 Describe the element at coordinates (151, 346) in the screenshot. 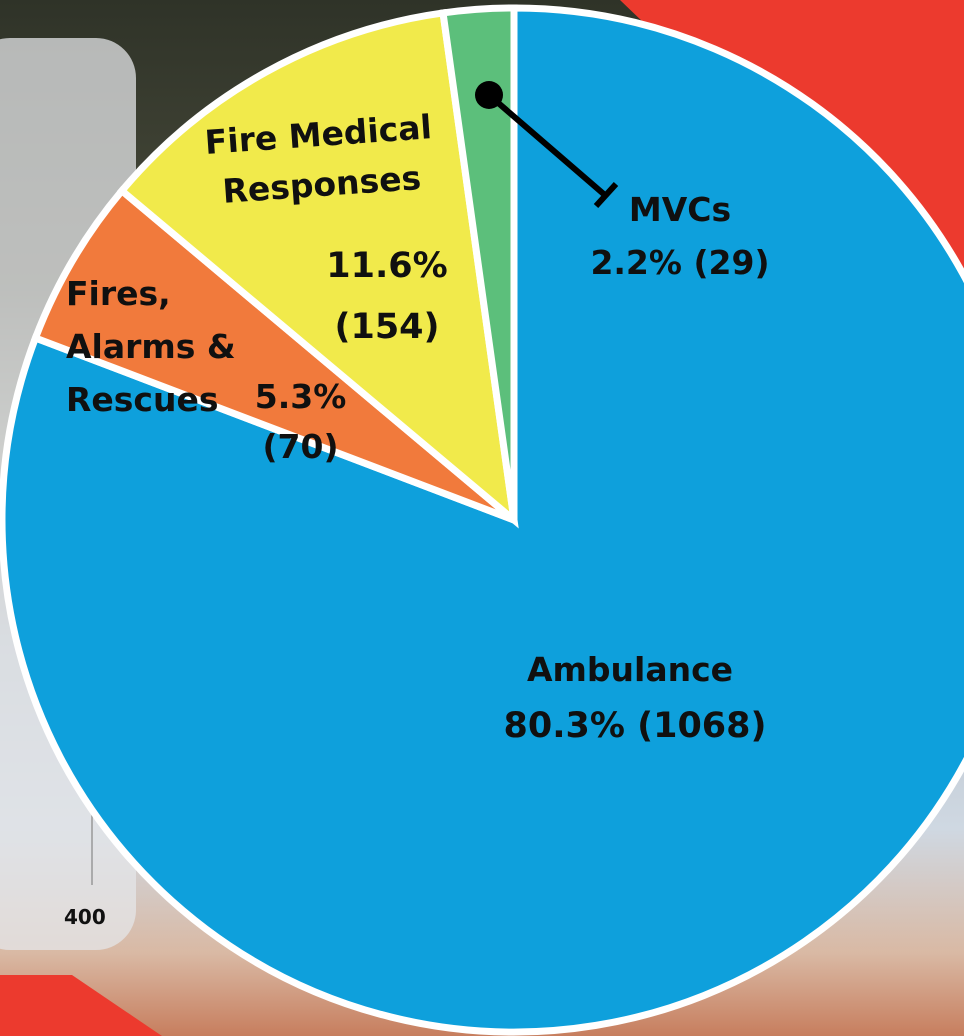

I see `slice-label: Fires, Alarms & Rescues` at that location.